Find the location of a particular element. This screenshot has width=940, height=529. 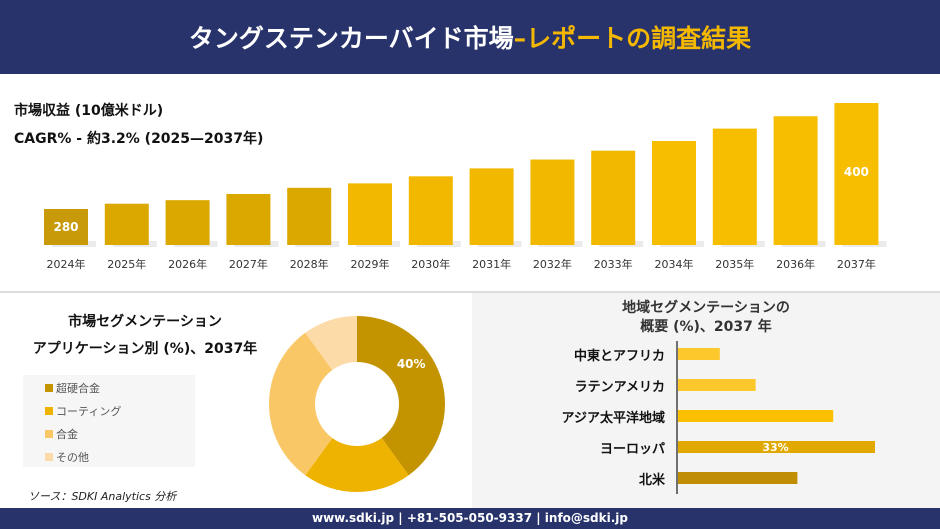

legend-item: 合金 is located at coordinates (61, 434).